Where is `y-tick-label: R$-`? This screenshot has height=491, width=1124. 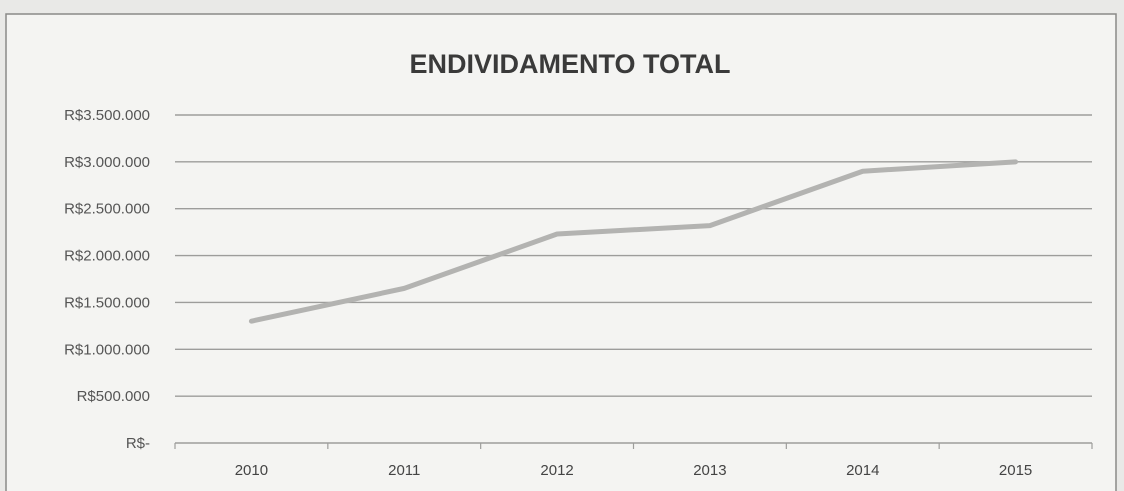 y-tick-label: R$- is located at coordinates (138, 443).